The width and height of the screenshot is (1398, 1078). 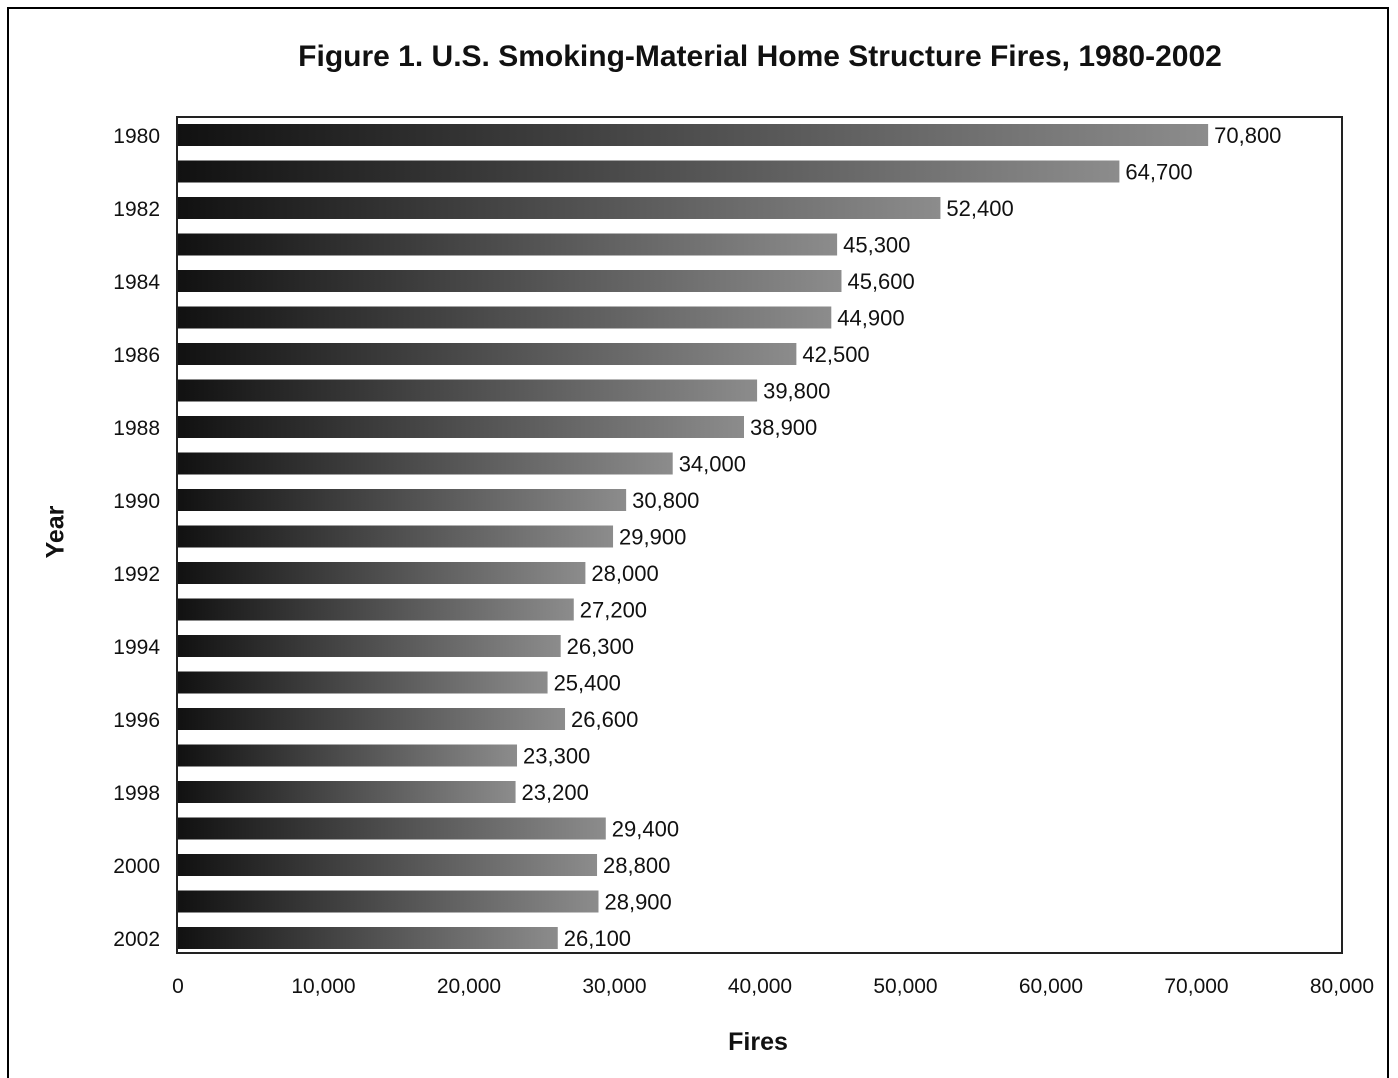 I want to click on bar-1999, so click(x=392, y=828).